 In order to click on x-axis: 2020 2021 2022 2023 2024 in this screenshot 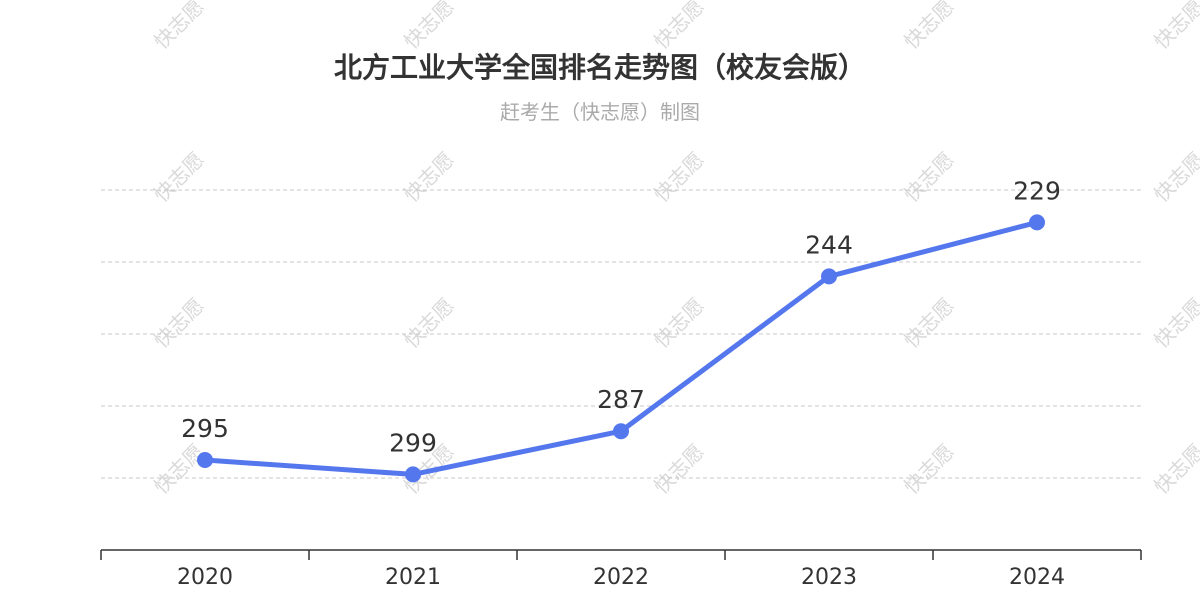, I will do `click(621, 569)`.